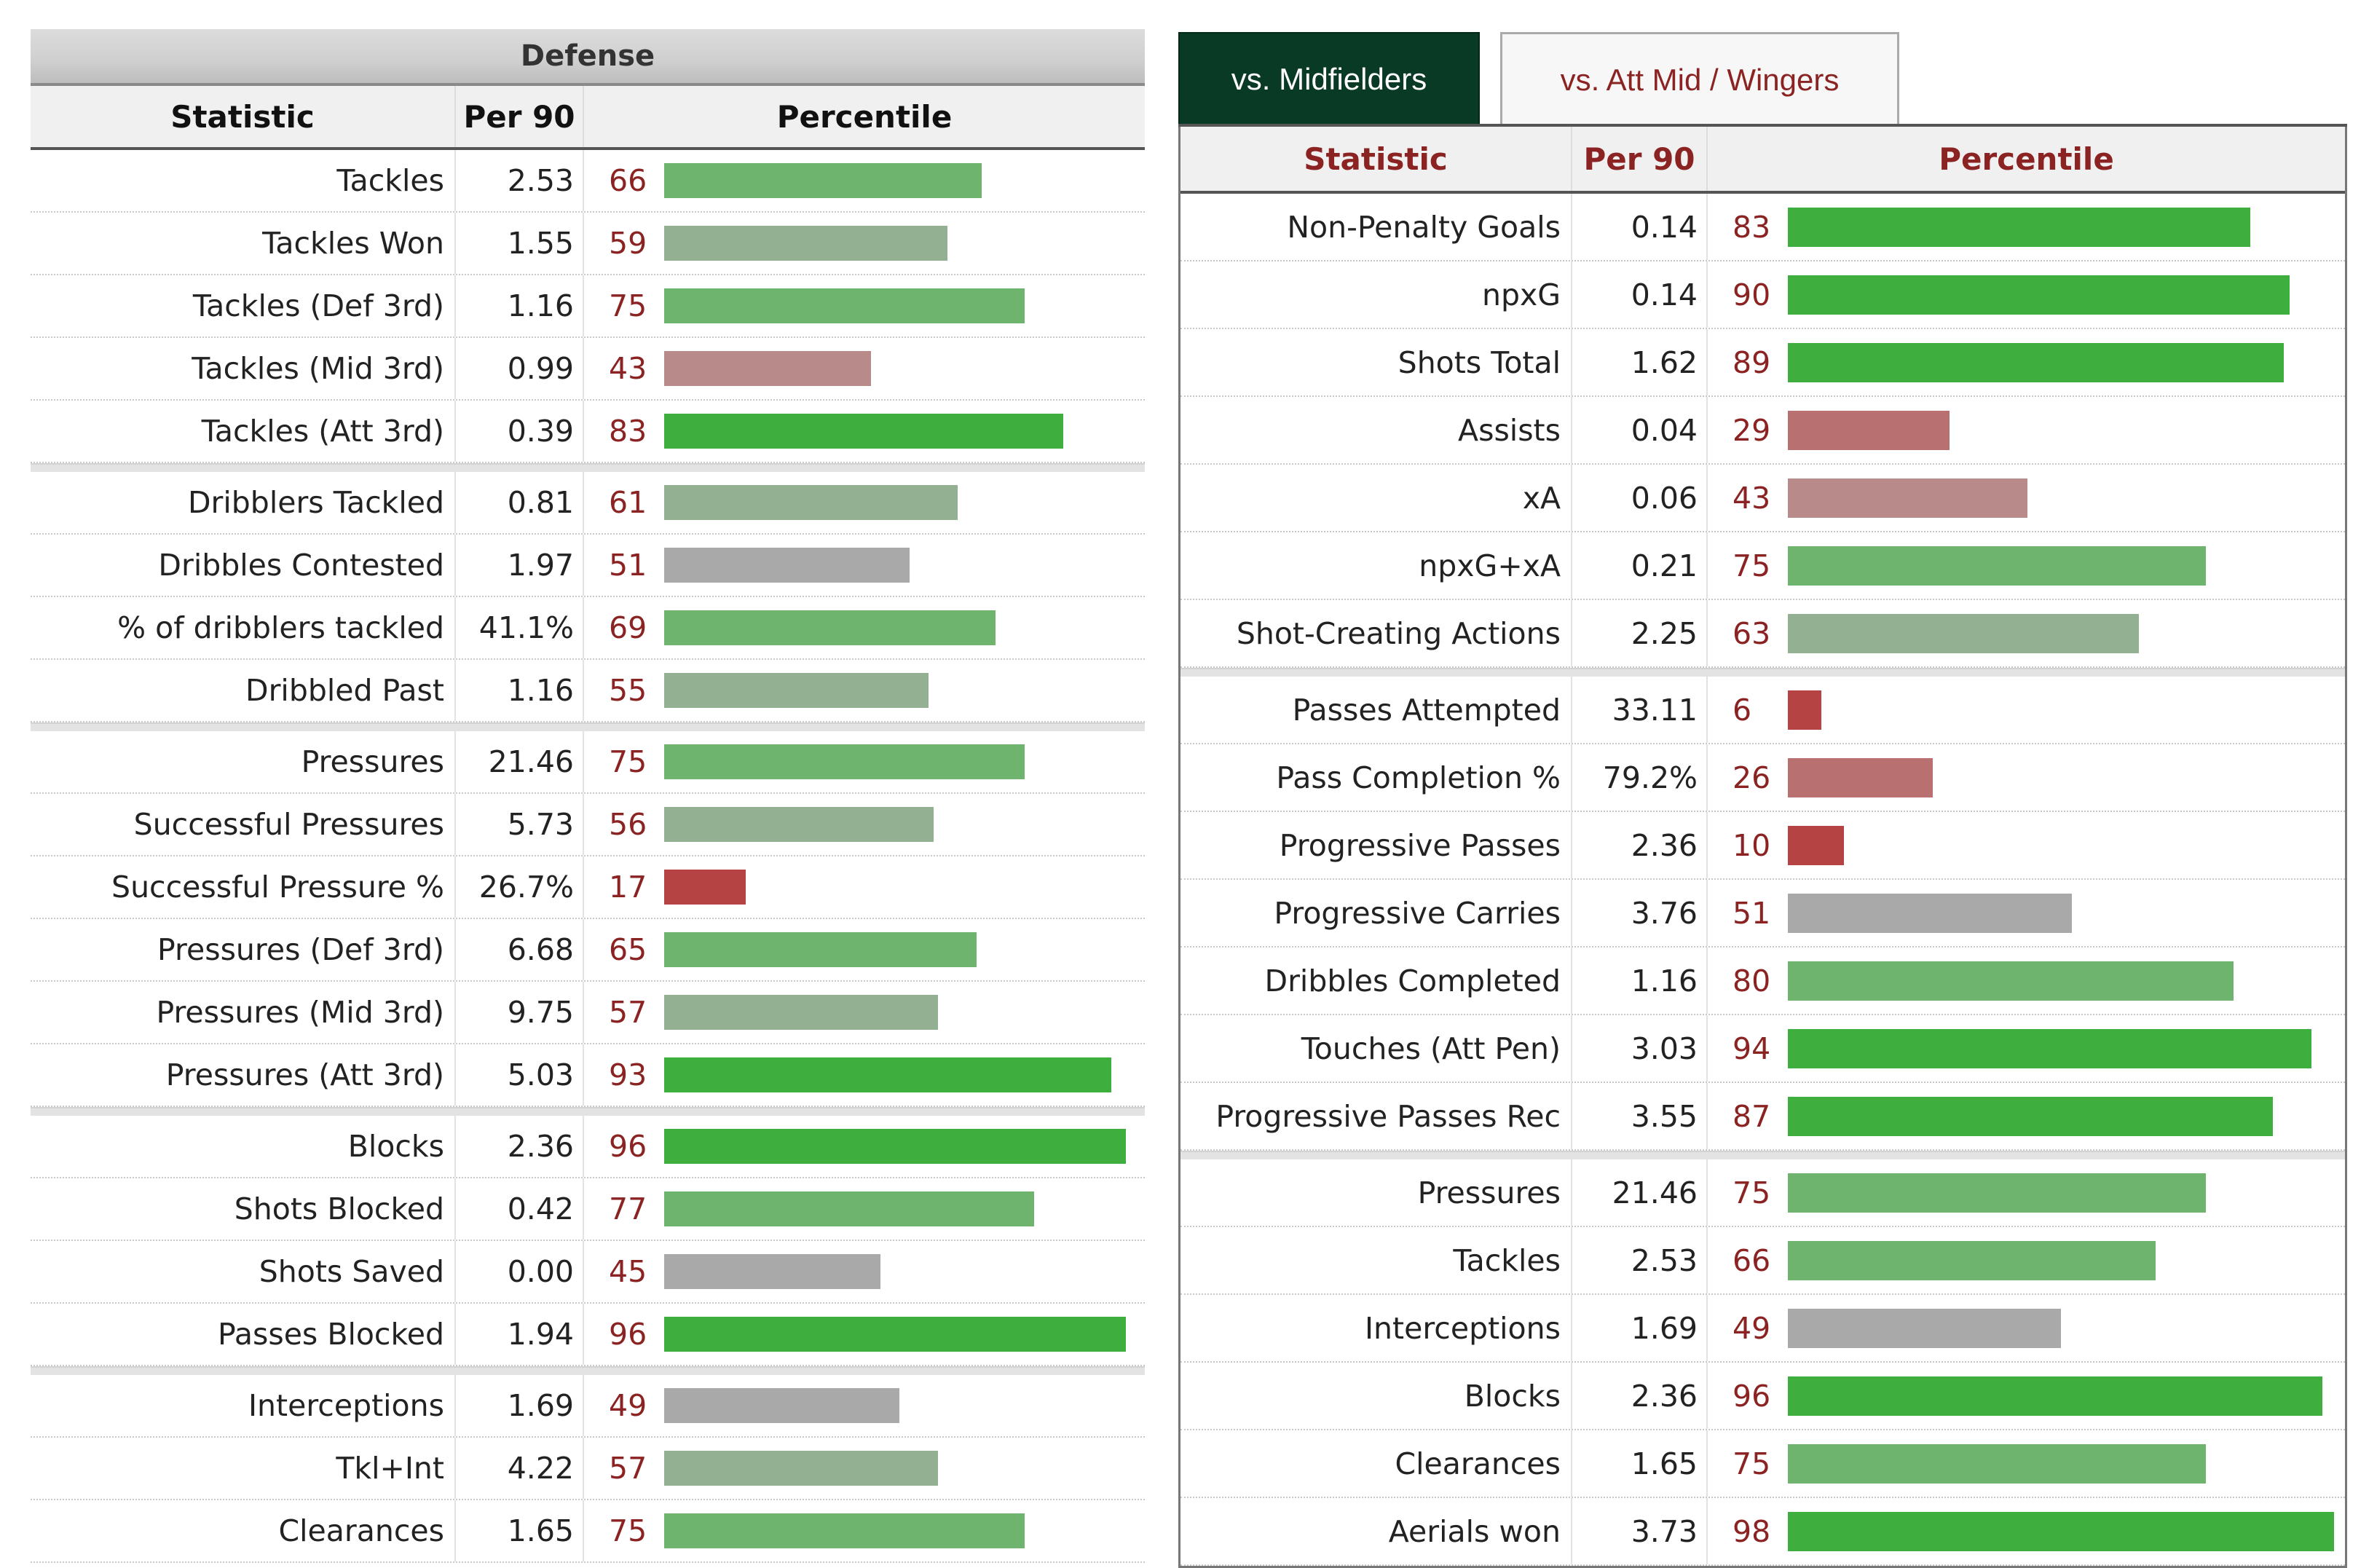  What do you see at coordinates (1752, 980) in the screenshot?
I see `percentile-value: 80` at bounding box center [1752, 980].